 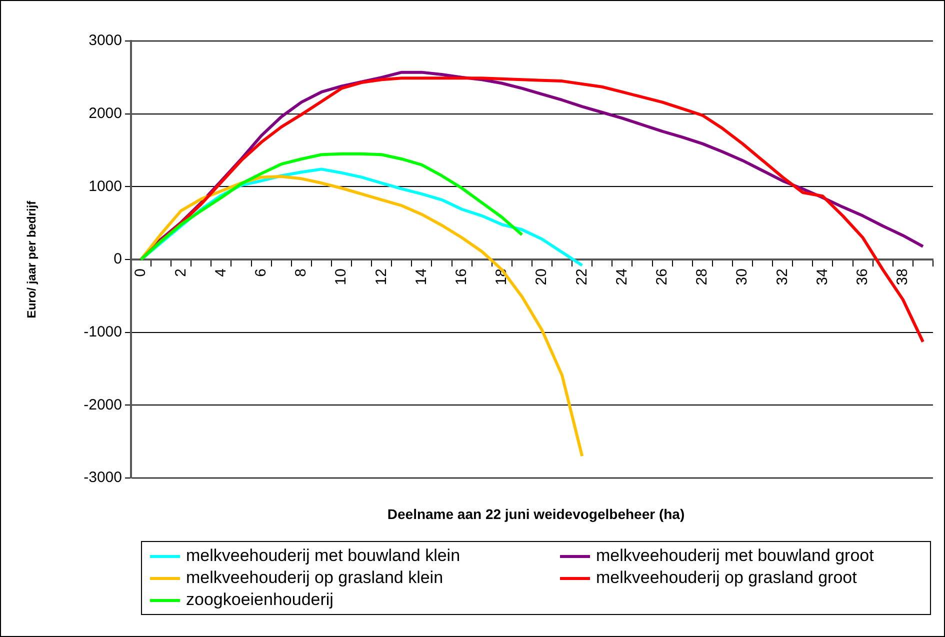 I want to click on x-tick-label: 20, so click(x=541, y=277).